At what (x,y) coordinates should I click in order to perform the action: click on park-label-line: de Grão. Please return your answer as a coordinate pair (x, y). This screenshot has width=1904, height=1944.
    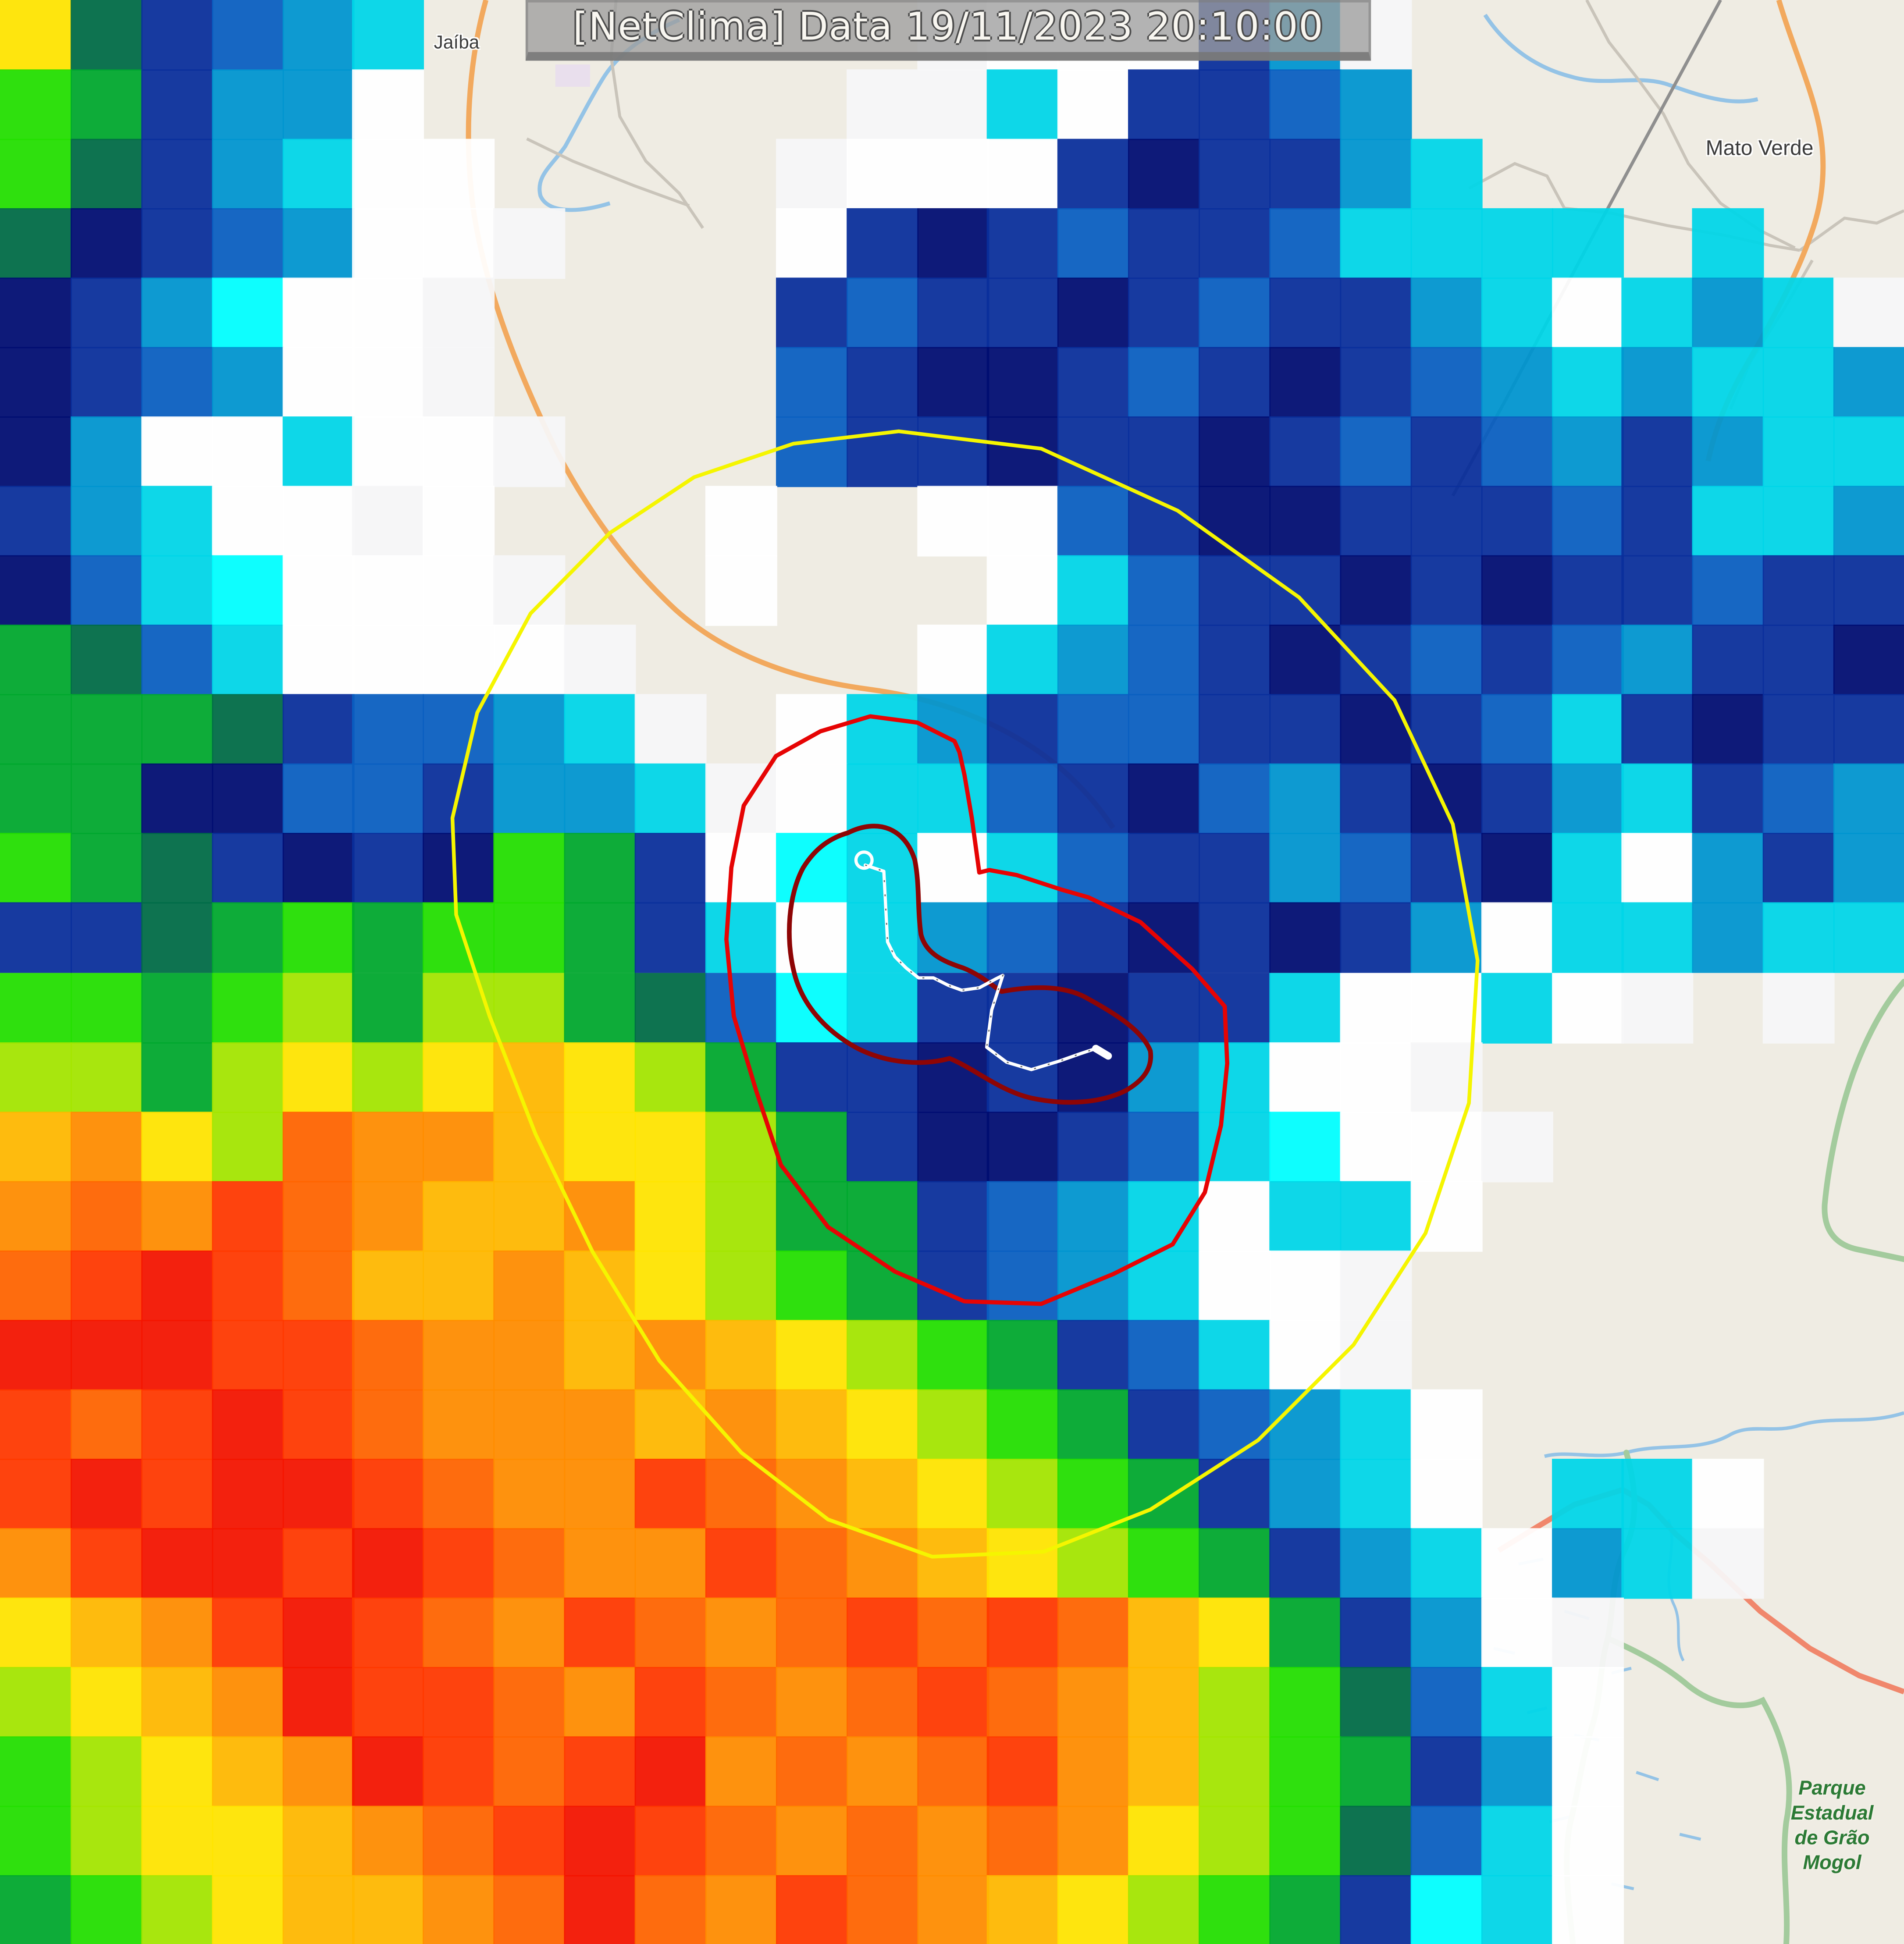
    Looking at the image, I should click on (1832, 1838).